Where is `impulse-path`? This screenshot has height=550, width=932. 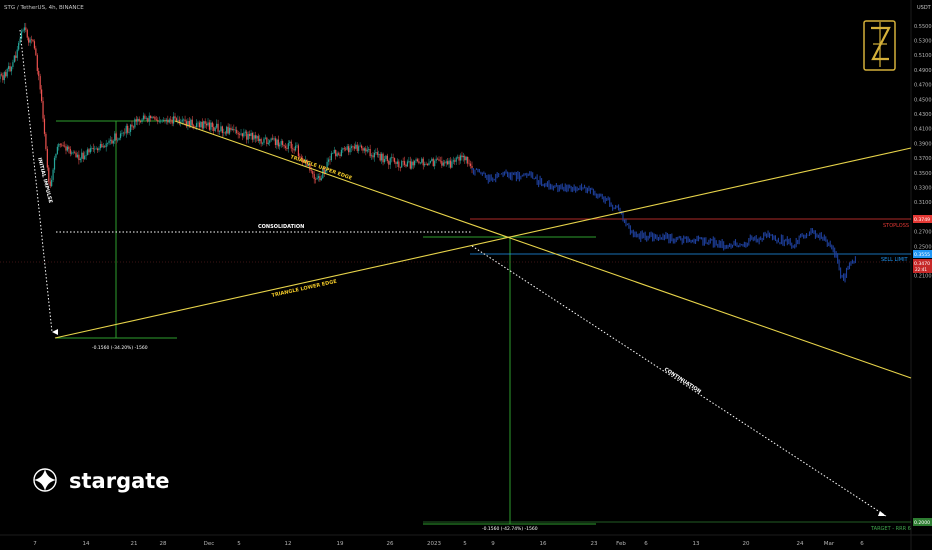 impulse-path is located at coordinates (36, 181).